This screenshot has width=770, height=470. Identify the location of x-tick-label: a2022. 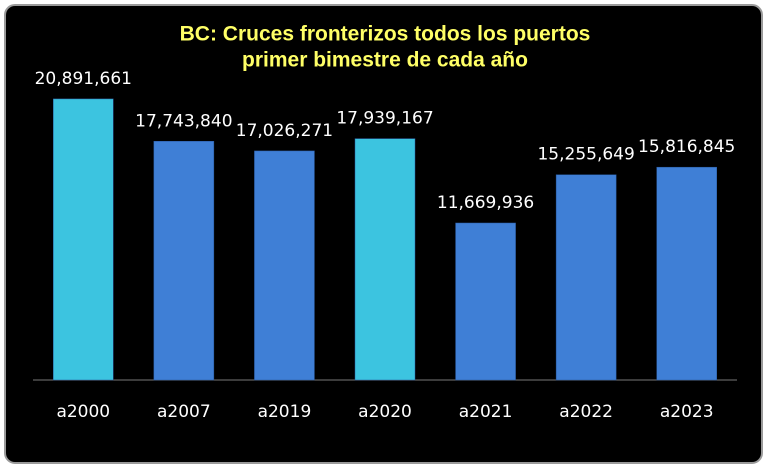
(586, 412).